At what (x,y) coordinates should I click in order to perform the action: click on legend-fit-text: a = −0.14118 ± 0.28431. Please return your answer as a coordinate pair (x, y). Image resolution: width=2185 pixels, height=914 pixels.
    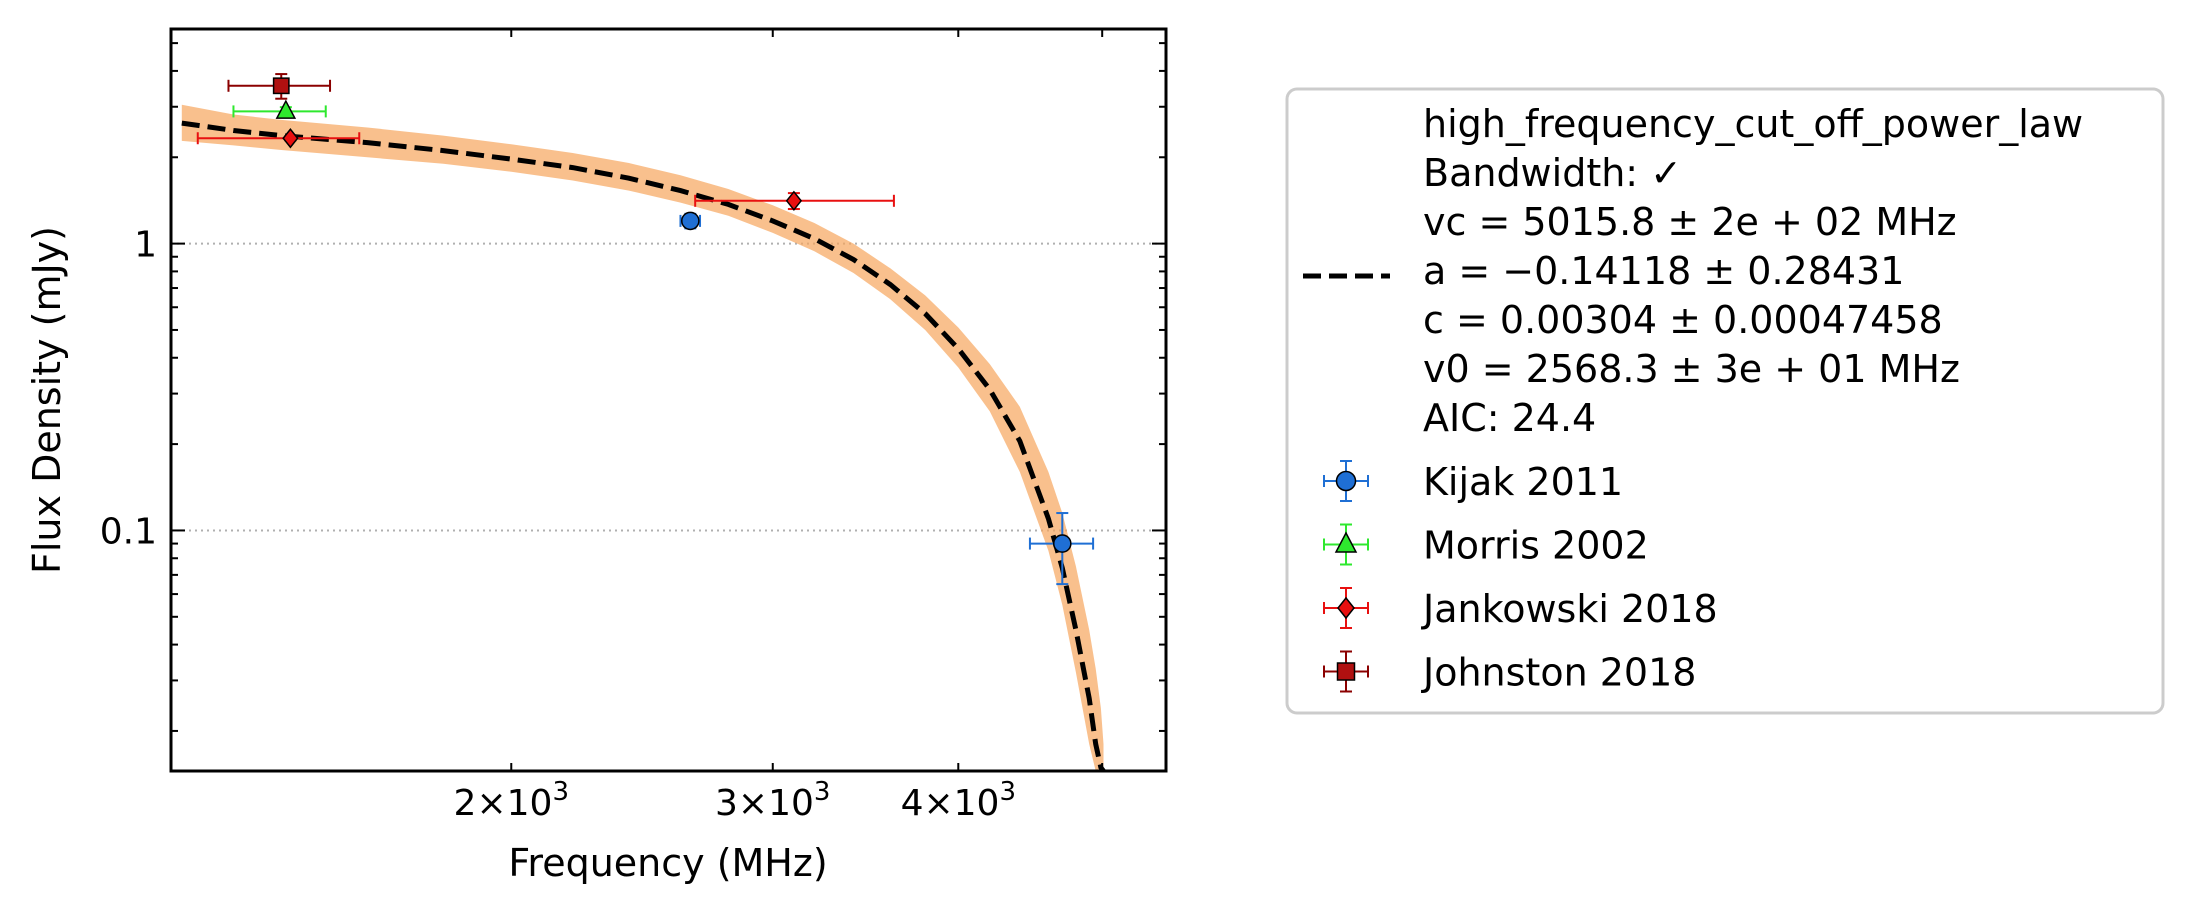
    Looking at the image, I should click on (1663, 271).